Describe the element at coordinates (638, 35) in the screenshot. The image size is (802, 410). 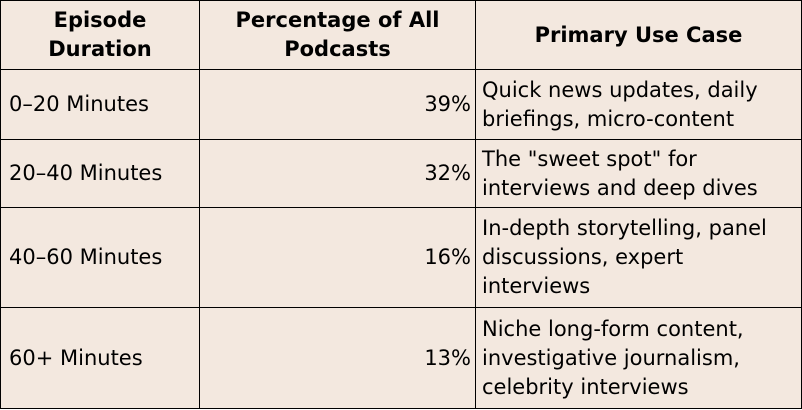
I see `header-primary-use-case: Primary Use Case` at that location.